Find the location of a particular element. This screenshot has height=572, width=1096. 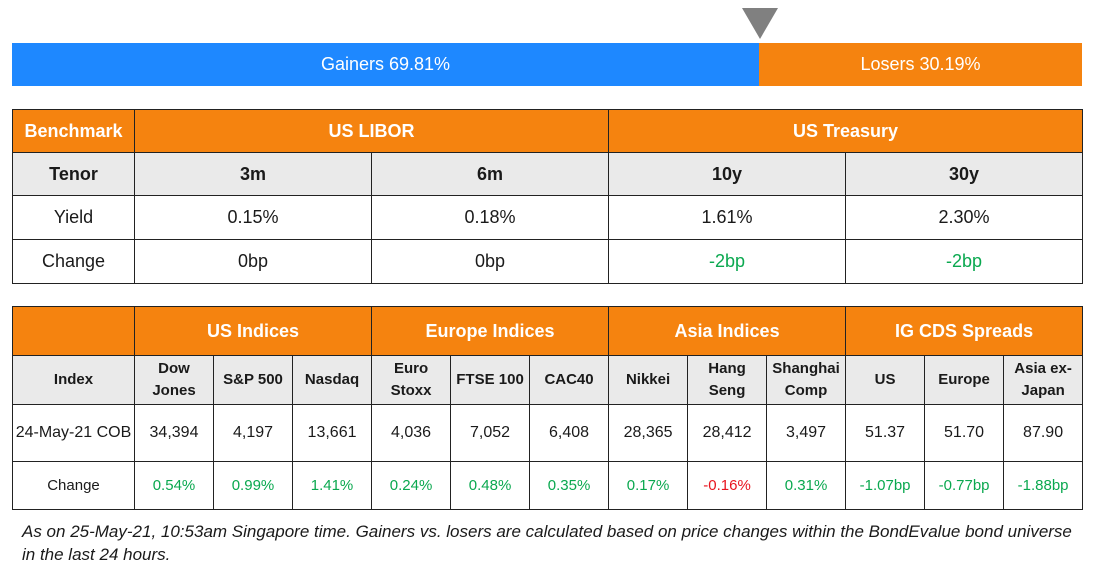

index-value-cell: 28,412 is located at coordinates (727, 433).